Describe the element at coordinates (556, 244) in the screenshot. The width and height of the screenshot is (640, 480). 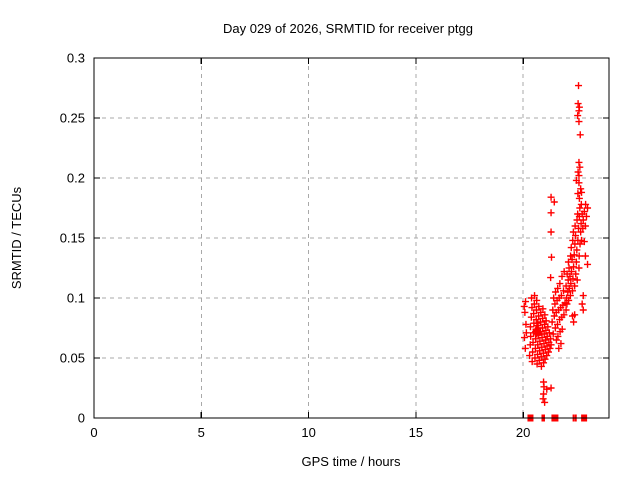
I see `data-points` at that location.